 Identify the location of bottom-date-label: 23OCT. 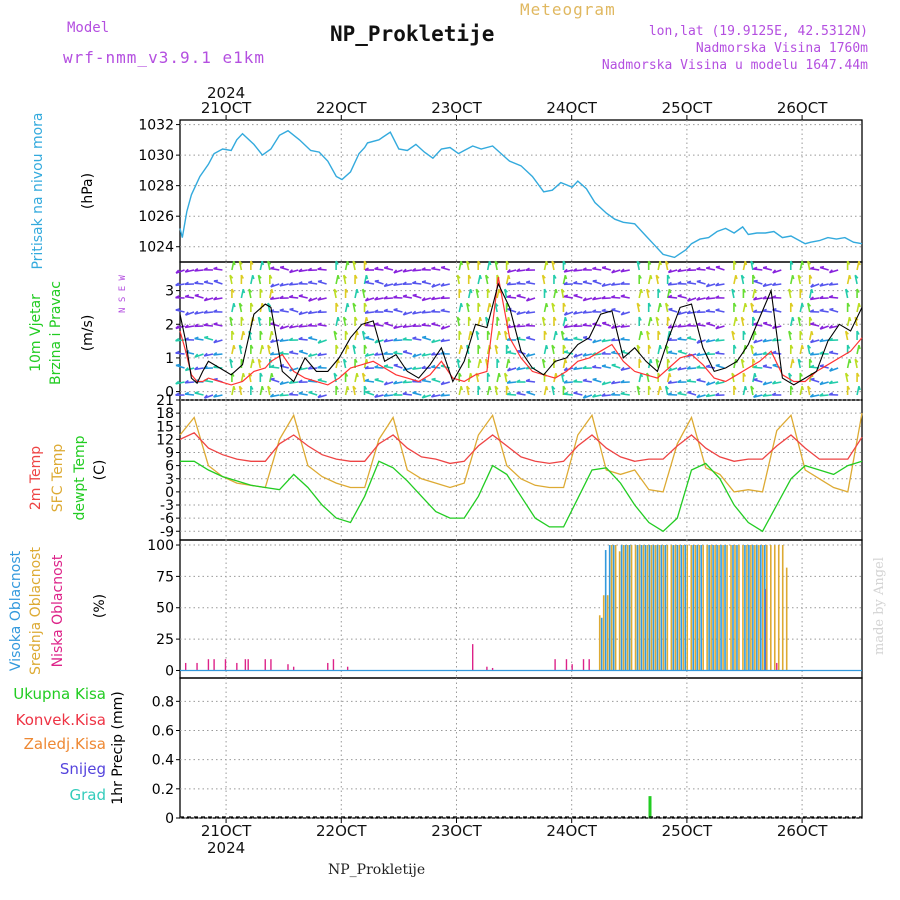
(456, 831).